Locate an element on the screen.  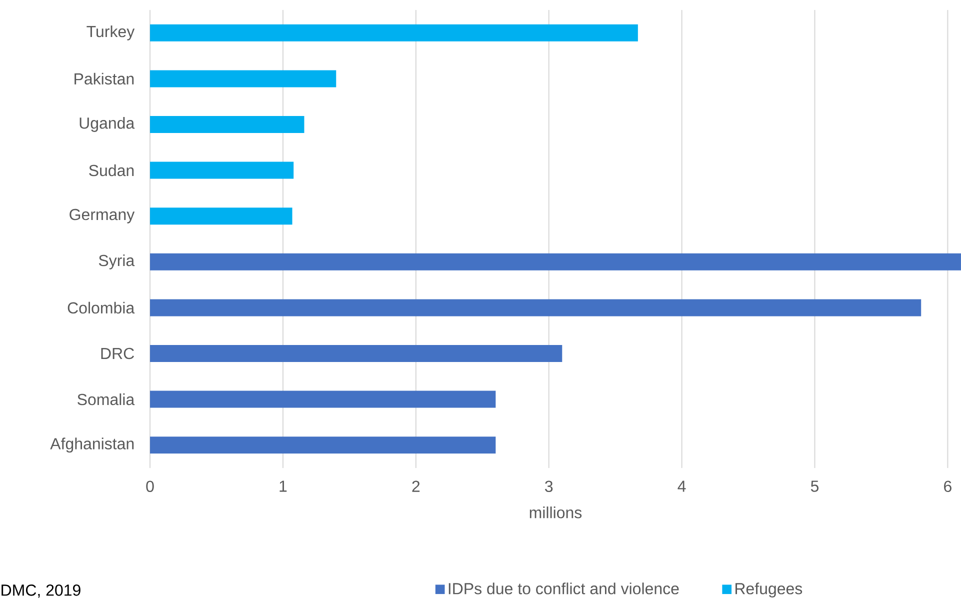
x-tick-label: 5 is located at coordinates (814, 486).